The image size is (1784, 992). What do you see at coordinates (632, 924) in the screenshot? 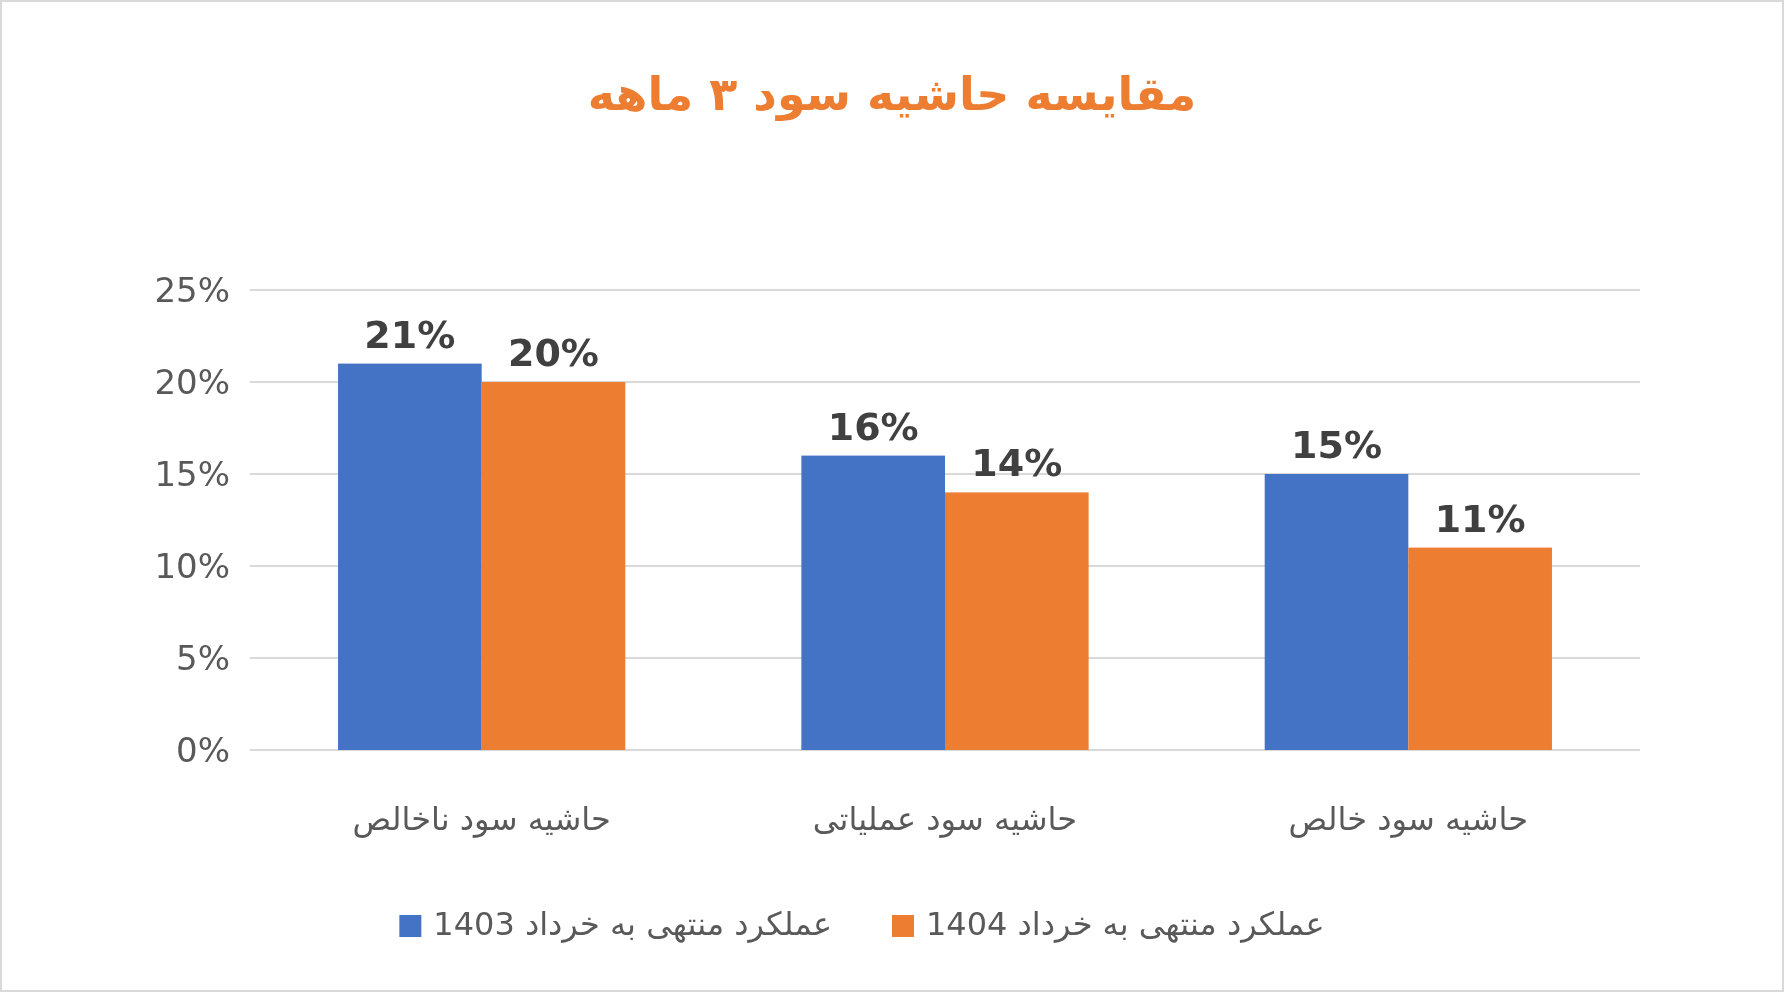
I see `legend-label: عملکرد منتهی به خرداد 1403` at bounding box center [632, 924].